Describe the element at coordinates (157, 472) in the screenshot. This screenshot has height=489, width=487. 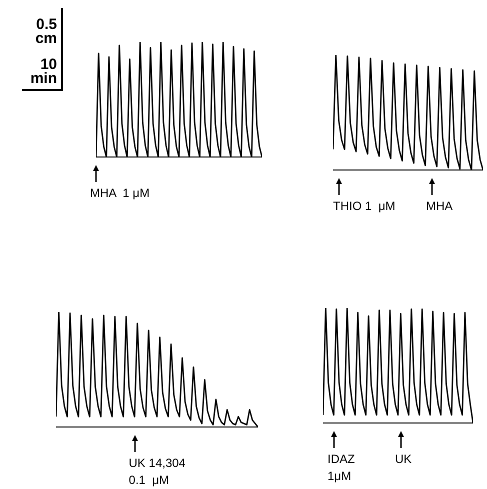
I see `text: UK 14,304 0.1 μM` at that location.